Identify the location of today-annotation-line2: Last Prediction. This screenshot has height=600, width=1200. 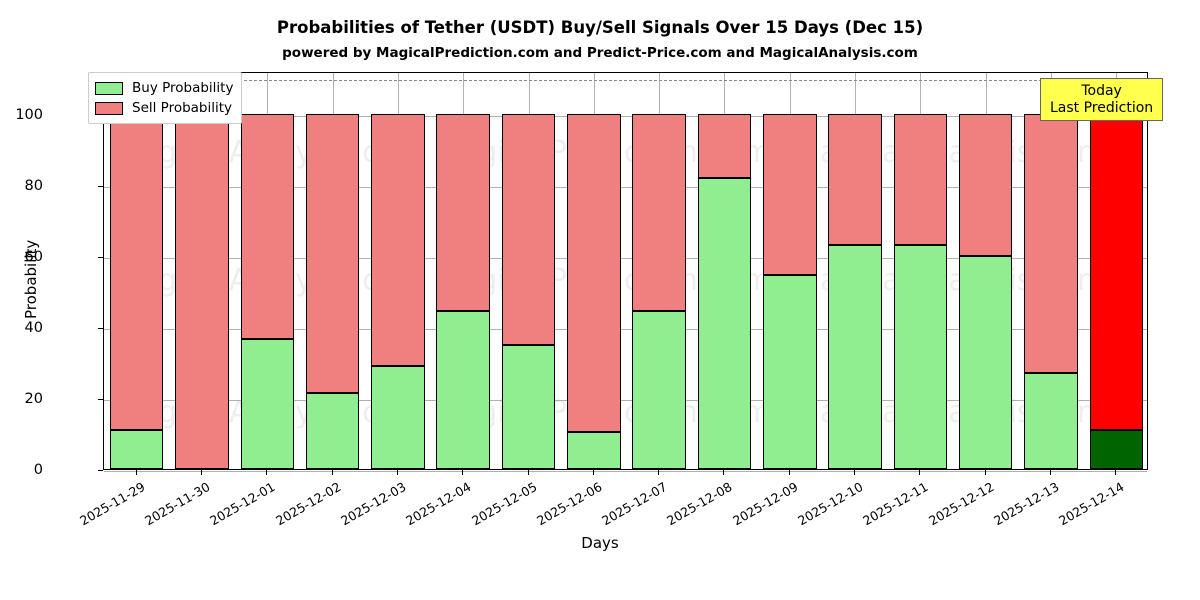
(1102, 107).